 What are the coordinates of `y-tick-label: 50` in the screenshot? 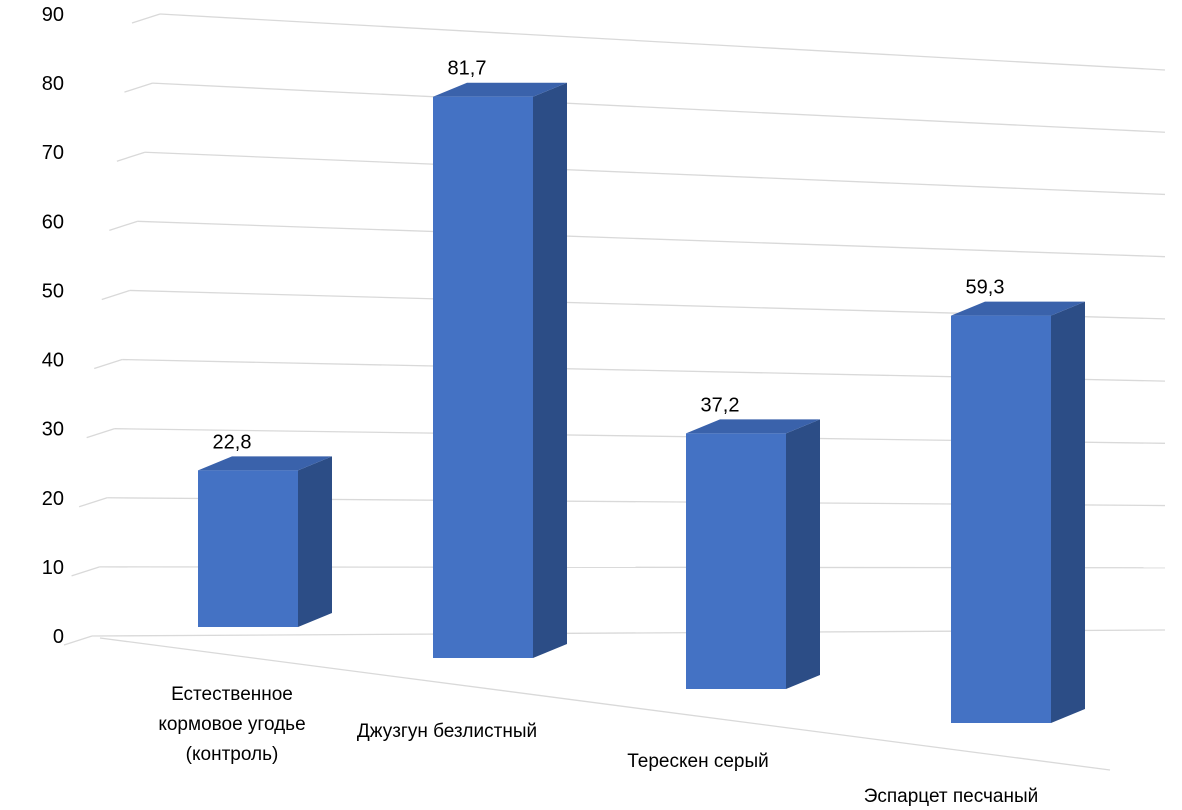 It's located at (53, 291).